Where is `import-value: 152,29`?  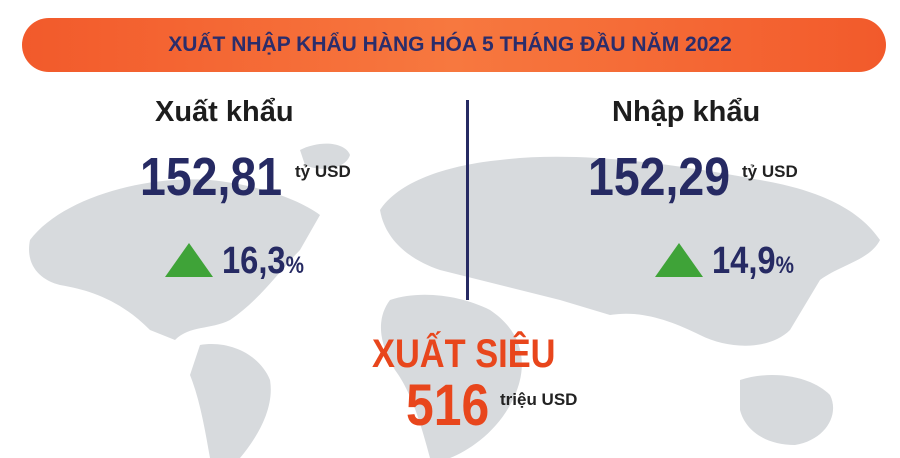
import-value: 152,29 is located at coordinates (659, 177).